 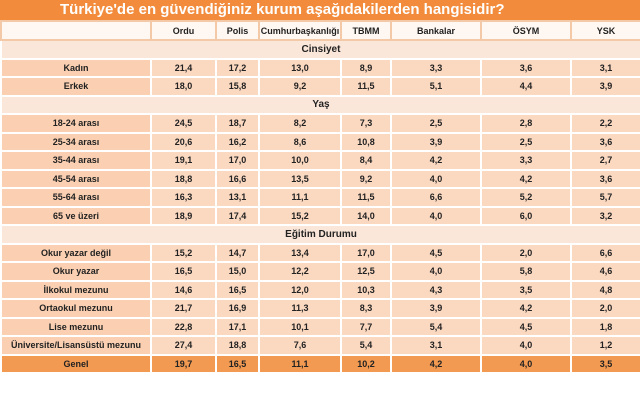 What do you see at coordinates (76, 252) in the screenshot?
I see `row-label: Okur yazar değil` at bounding box center [76, 252].